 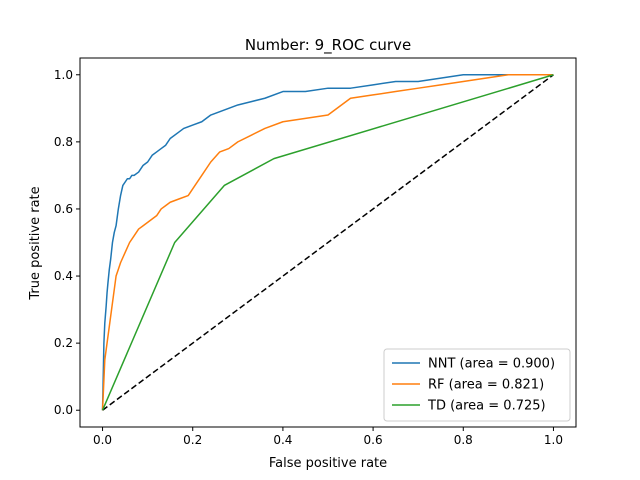 I want to click on x-tick-label: 0.6, so click(x=373, y=440).